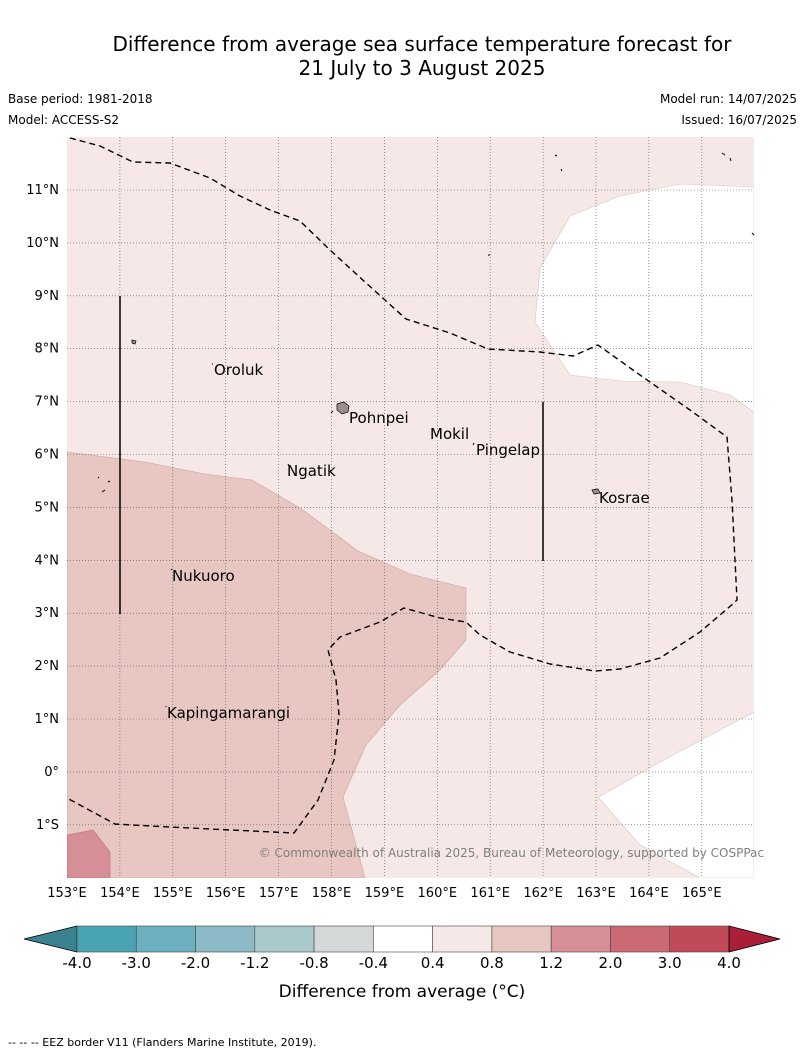 The width and height of the screenshot is (804, 1058). What do you see at coordinates (47, 296) in the screenshot?
I see `lat-tick-label: 9°N` at bounding box center [47, 296].